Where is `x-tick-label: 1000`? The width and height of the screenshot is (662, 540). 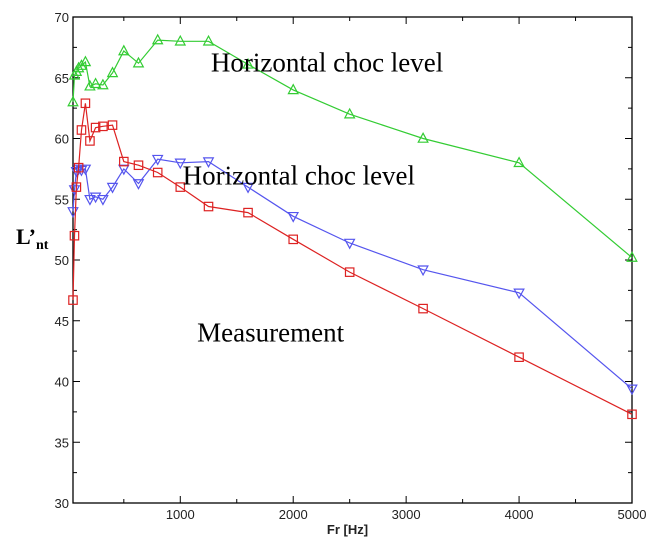
x-tick-label: 1000 is located at coordinates (180, 514).